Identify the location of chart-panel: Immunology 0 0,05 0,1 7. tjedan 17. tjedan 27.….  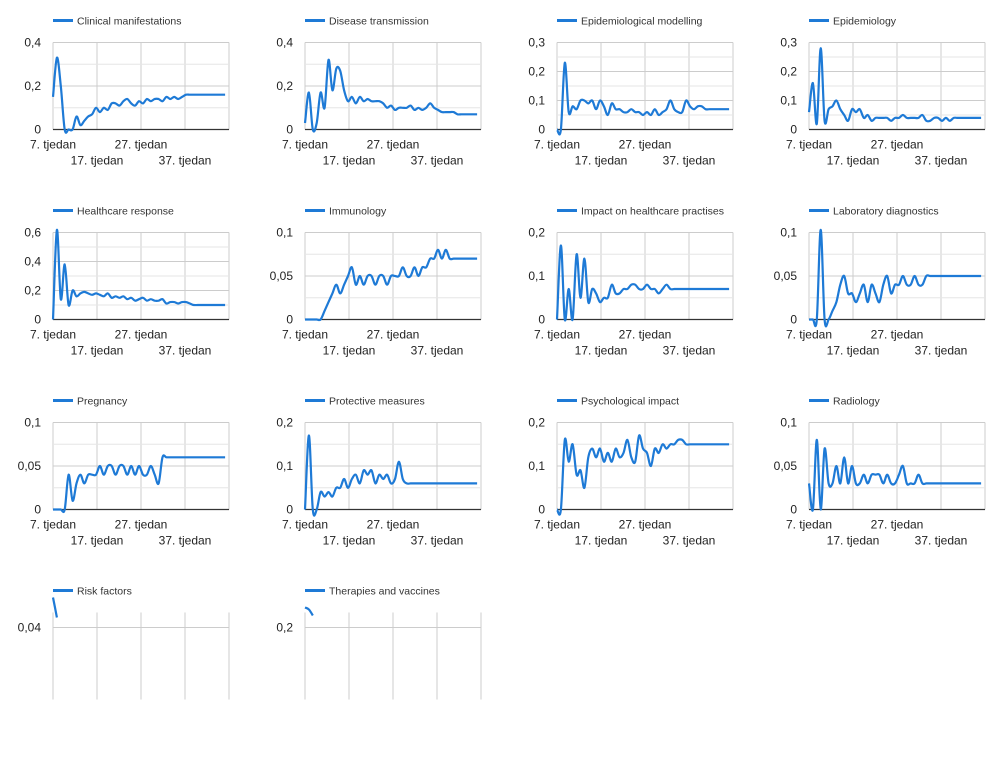
(377, 285).